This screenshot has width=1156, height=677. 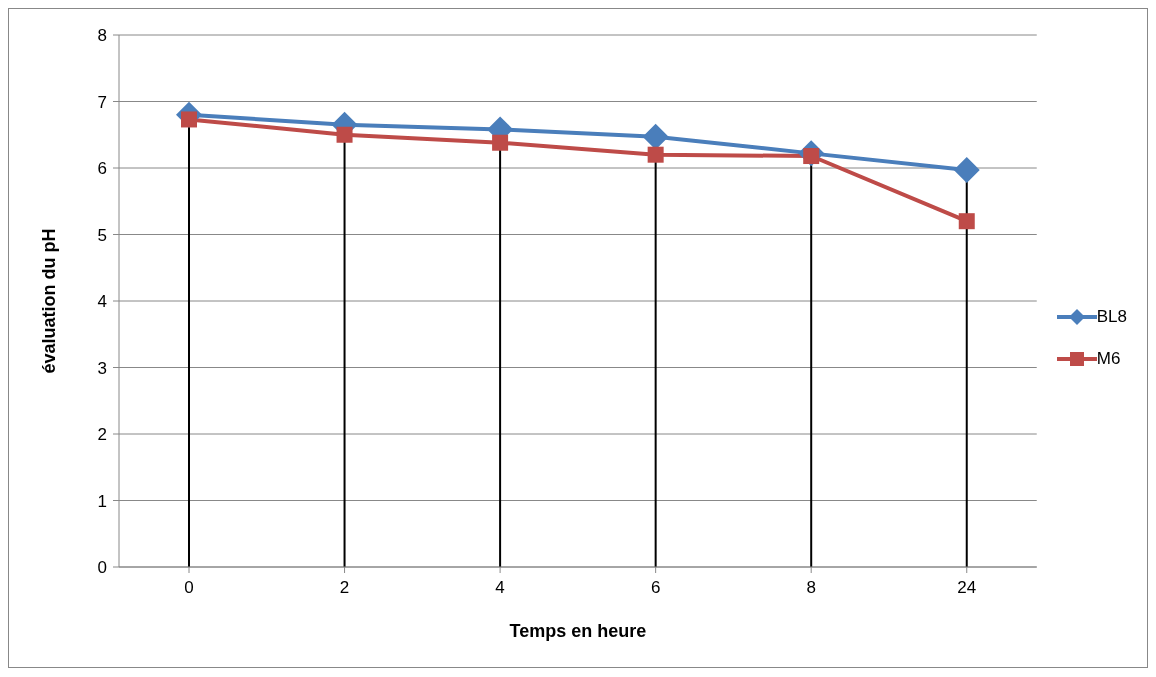 I want to click on y-tick-label: 5, so click(x=102, y=235).